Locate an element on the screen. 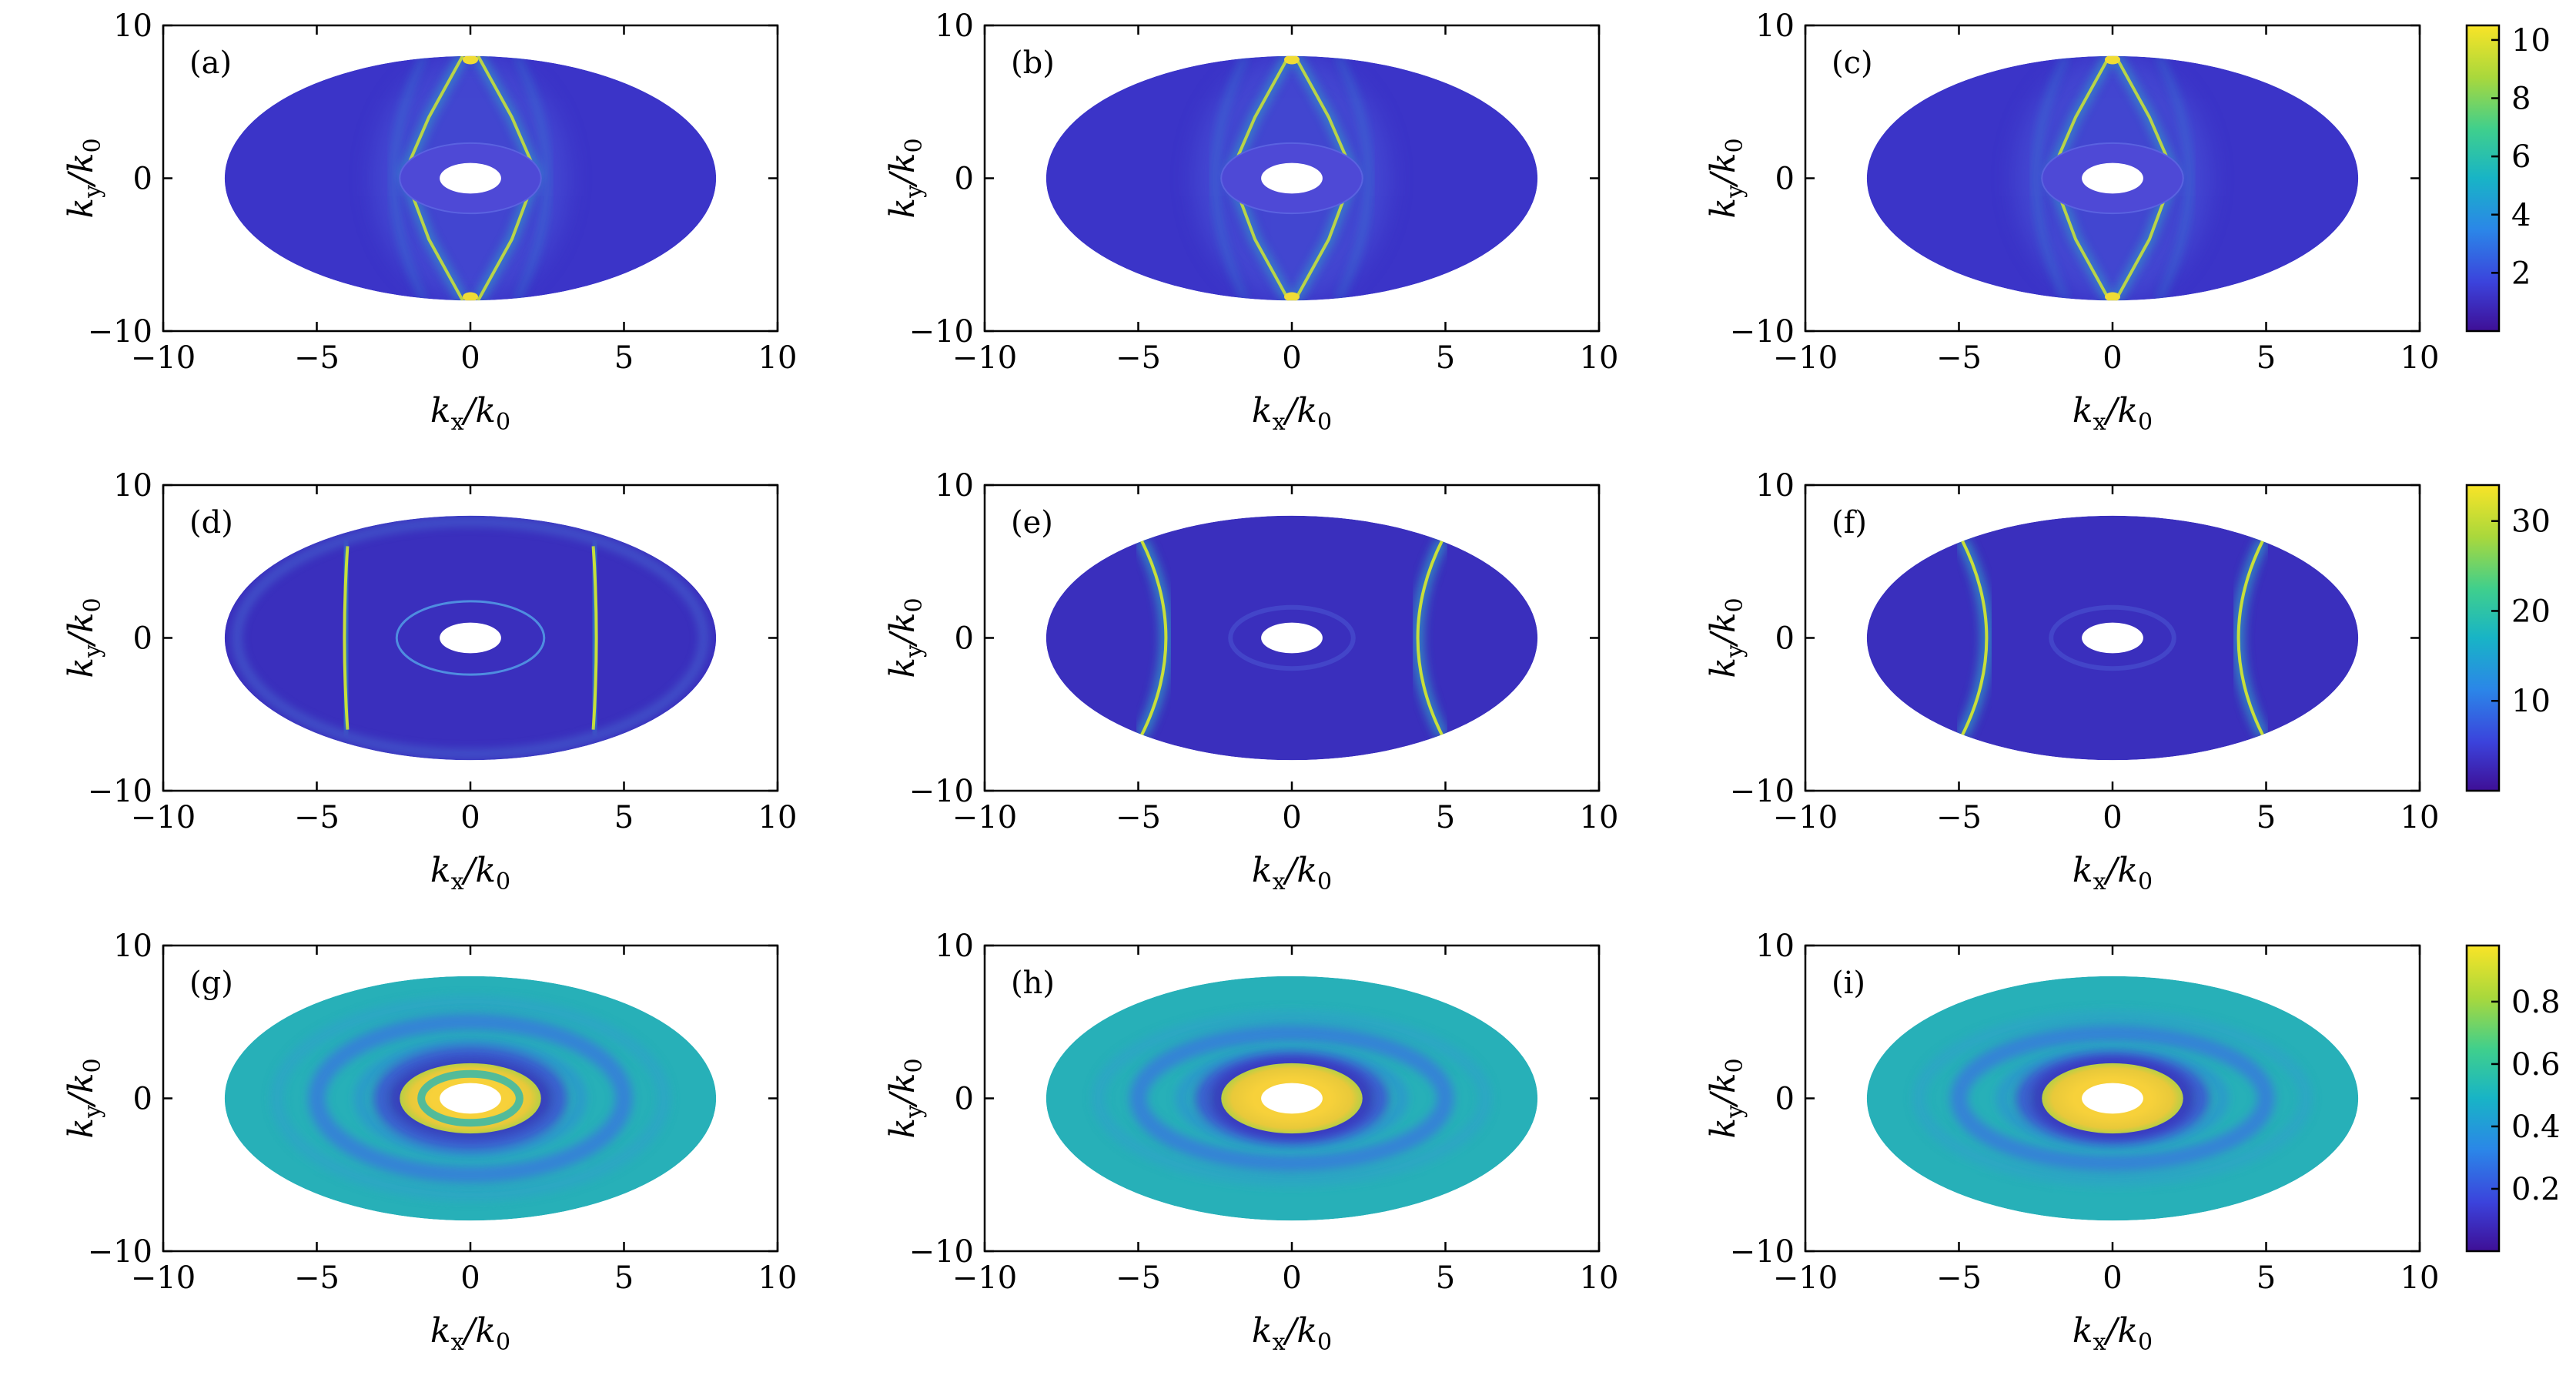 The image size is (2576, 1379). y-tick-label: 0 is located at coordinates (965, 639).